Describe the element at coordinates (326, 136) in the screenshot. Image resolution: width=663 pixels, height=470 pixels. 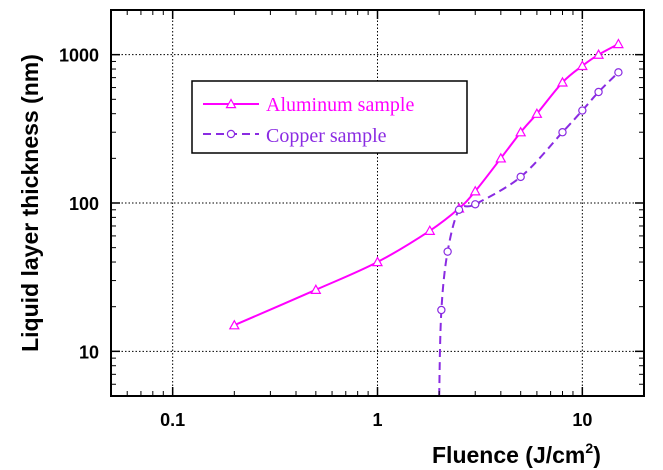
I see `legend-label-copper: Copper sample` at that location.